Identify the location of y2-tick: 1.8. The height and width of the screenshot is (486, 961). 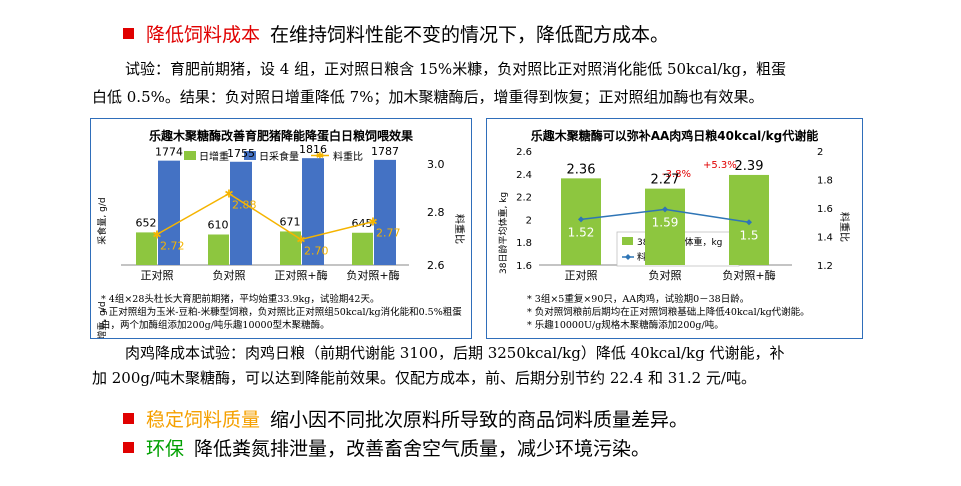
(825, 181).